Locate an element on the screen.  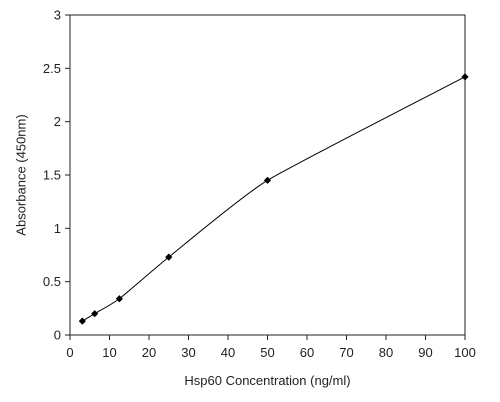
x-tick-label: 40 is located at coordinates (228, 352).